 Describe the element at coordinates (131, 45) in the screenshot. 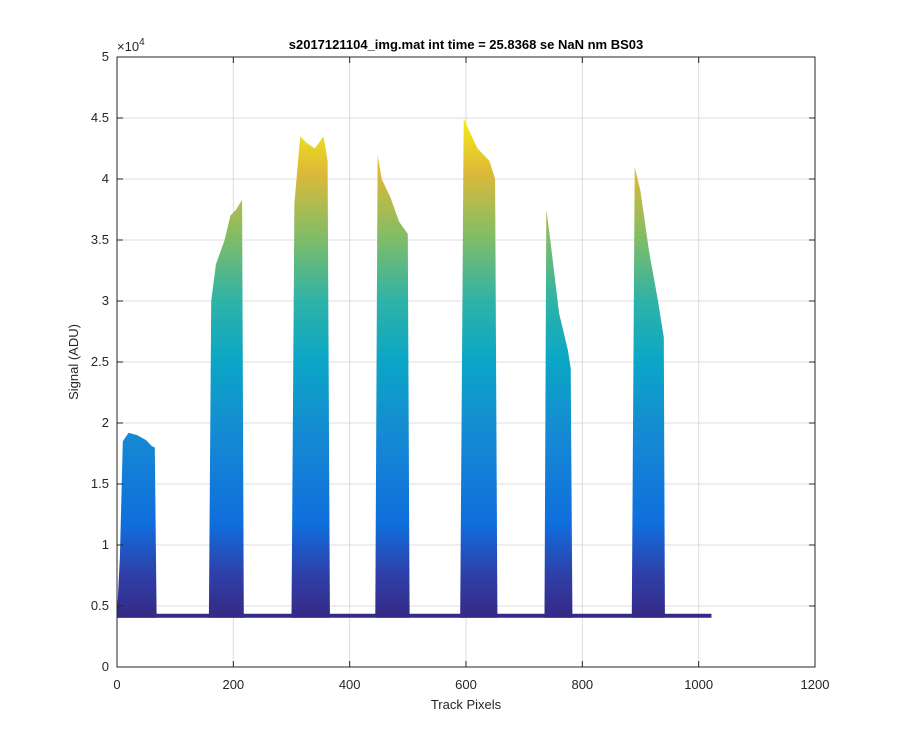

I see `y-exponent: ×10⁴` at that location.